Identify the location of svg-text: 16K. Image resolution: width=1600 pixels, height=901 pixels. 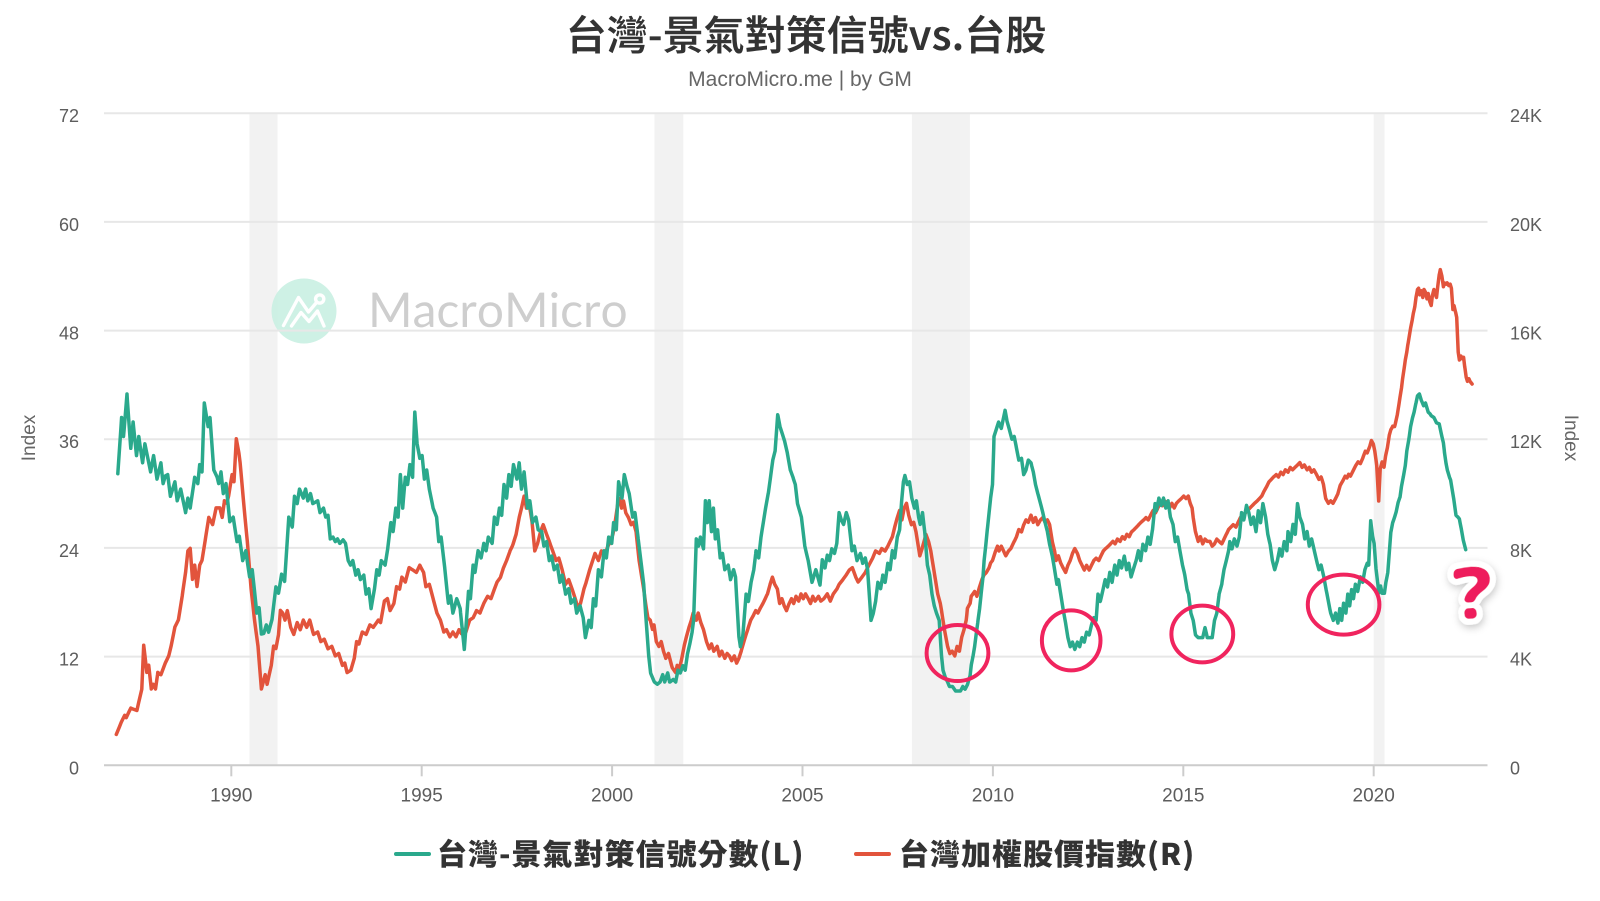
(1526, 334).